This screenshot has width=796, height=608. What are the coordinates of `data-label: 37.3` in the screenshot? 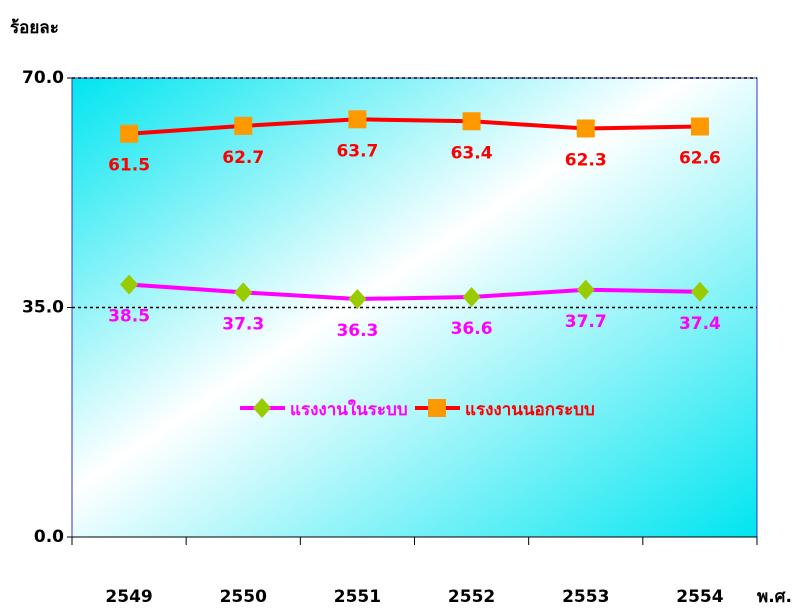 It's located at (243, 324).